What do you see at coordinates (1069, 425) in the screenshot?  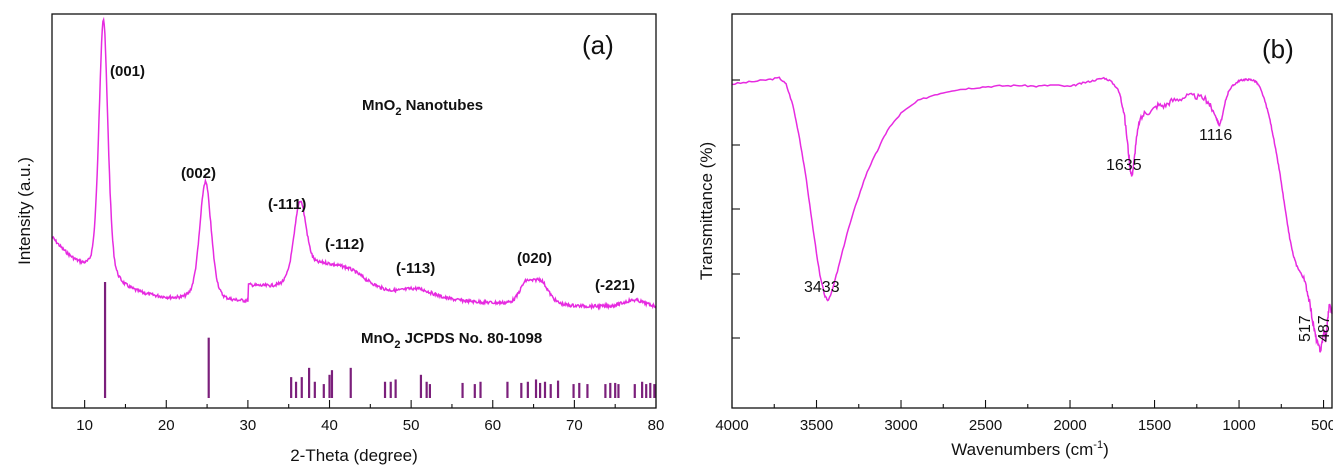 I see `x-tick-label: 2000` at bounding box center [1069, 425].